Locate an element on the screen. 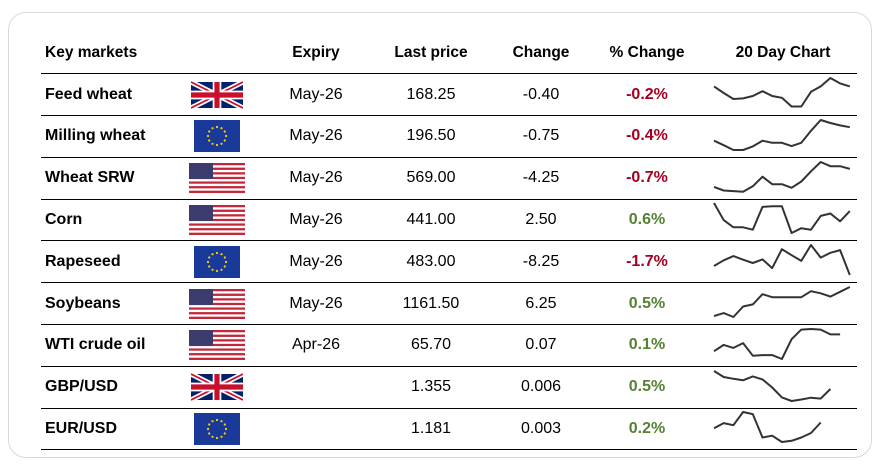 Image resolution: width=883 pixels, height=468 pixels. change: 0.006 is located at coordinates (541, 387).